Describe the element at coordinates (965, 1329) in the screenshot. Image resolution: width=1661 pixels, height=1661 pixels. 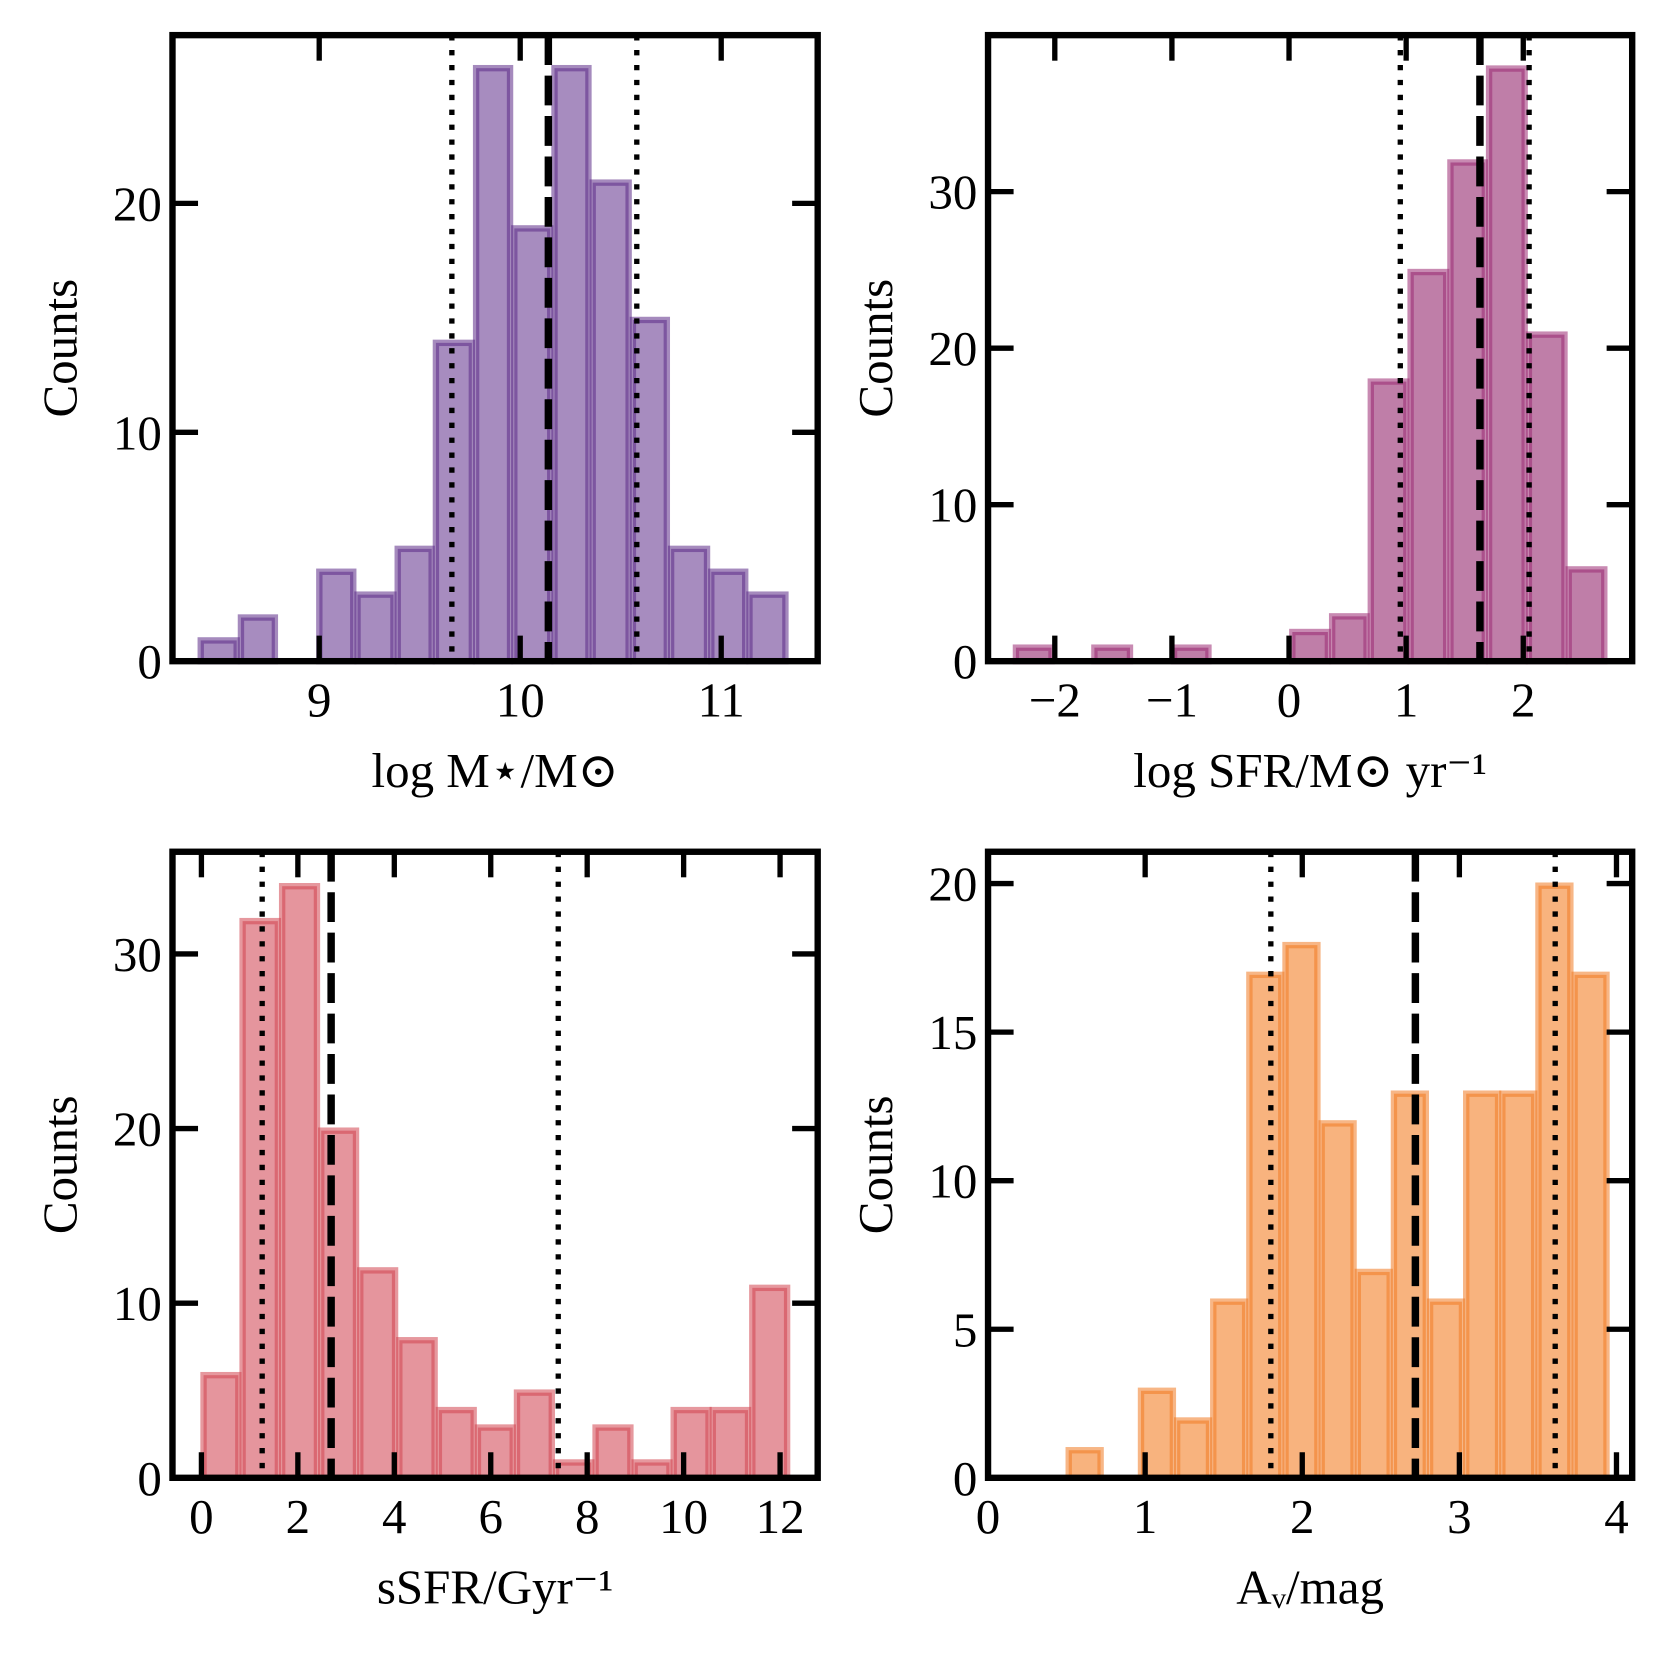
I see `y-tick-label: 5` at that location.